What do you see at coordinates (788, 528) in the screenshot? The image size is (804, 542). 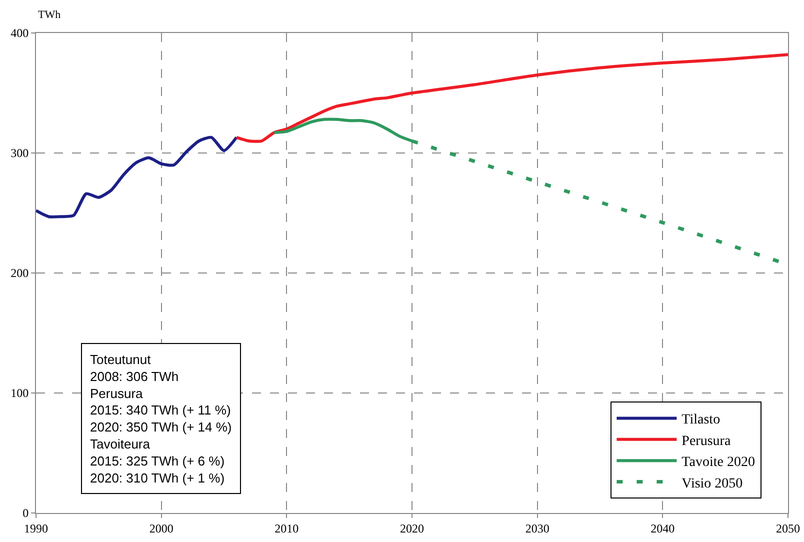 I see `x-tick-label: 2050` at bounding box center [788, 528].